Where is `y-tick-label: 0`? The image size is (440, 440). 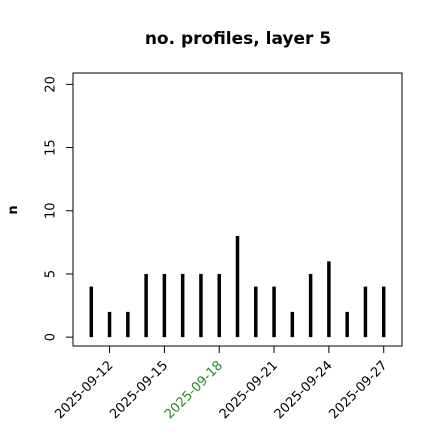
y-tick-label: 0 is located at coordinates (51, 337).